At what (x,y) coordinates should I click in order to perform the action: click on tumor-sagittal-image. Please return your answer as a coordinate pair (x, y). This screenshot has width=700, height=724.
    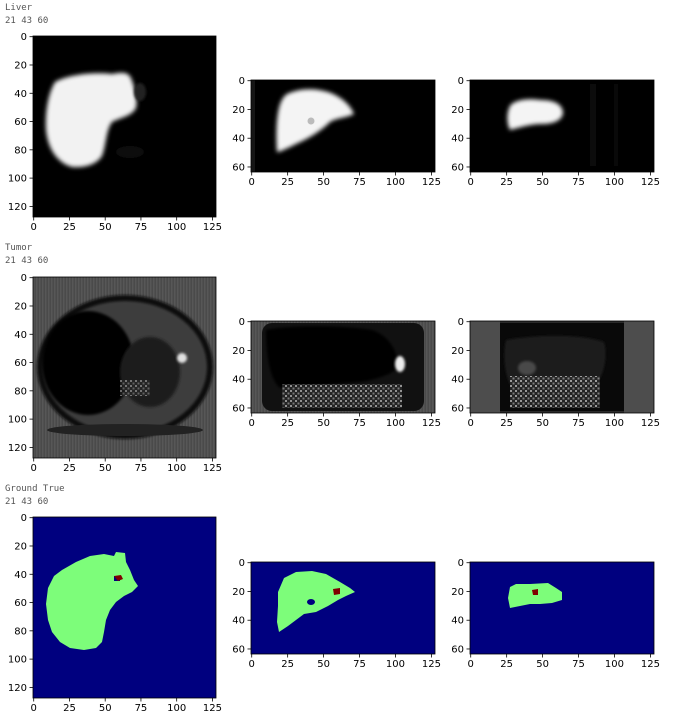
    Looking at the image, I should click on (562, 367).